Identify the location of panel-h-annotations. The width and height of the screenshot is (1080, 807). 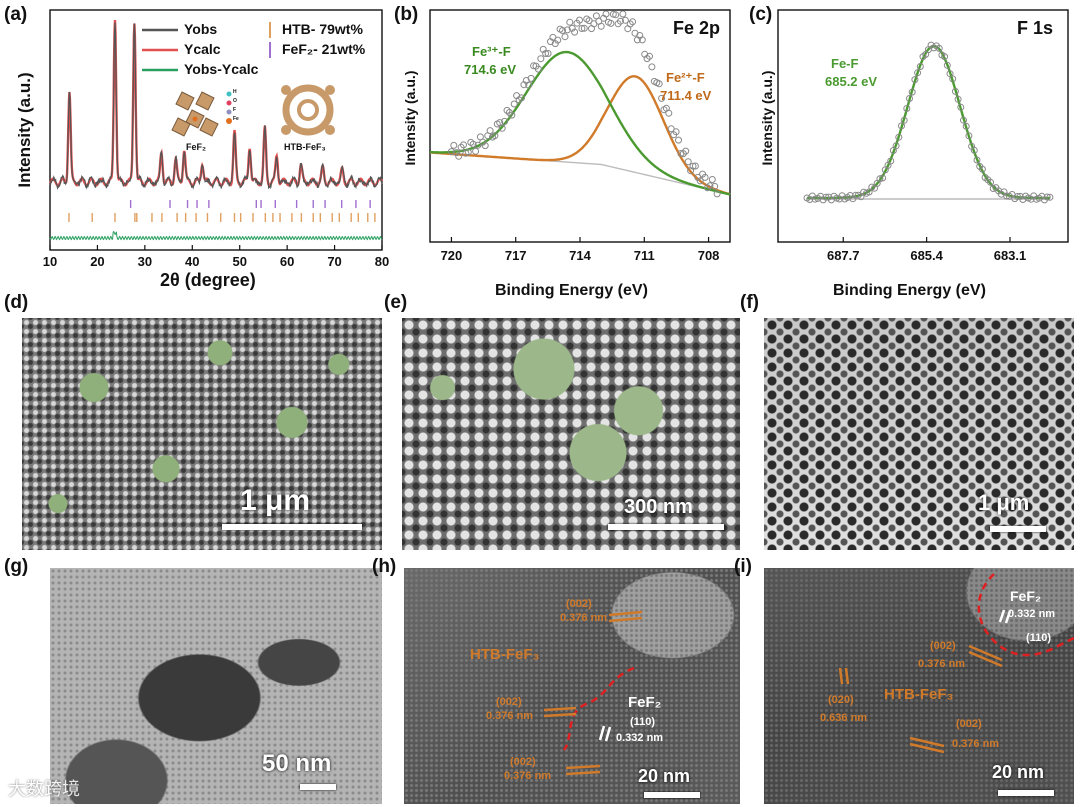
(593, 693).